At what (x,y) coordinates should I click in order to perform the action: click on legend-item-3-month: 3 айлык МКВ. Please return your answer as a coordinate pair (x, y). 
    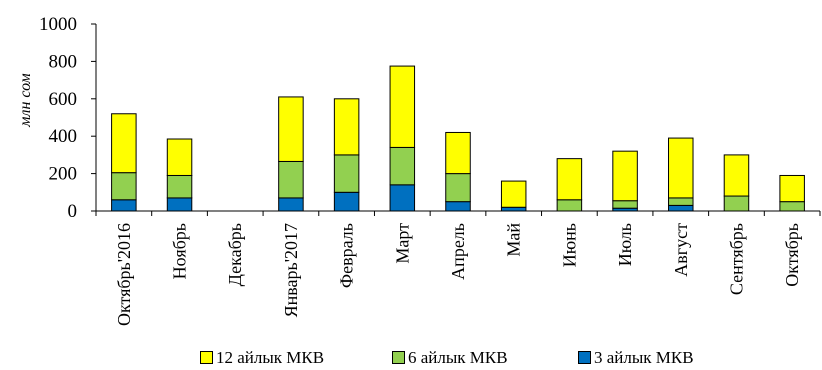
    Looking at the image, I should click on (636, 358).